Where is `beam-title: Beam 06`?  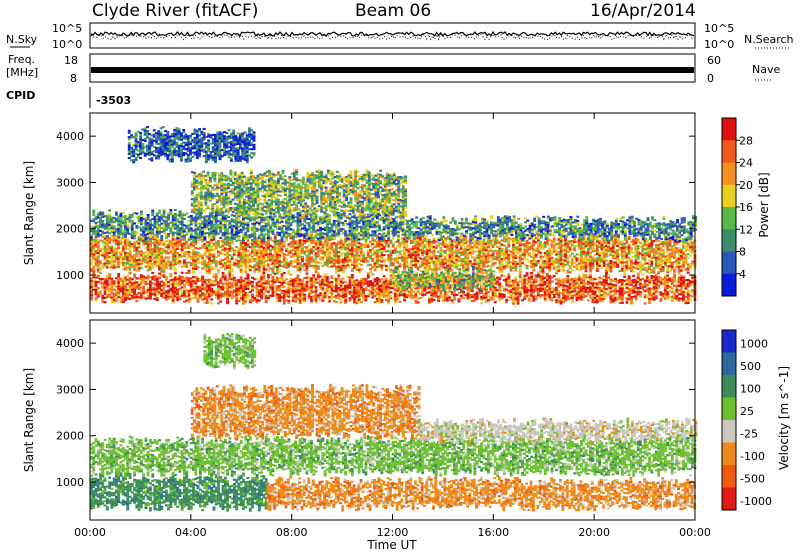 beam-title: Beam 06 is located at coordinates (393, 11).